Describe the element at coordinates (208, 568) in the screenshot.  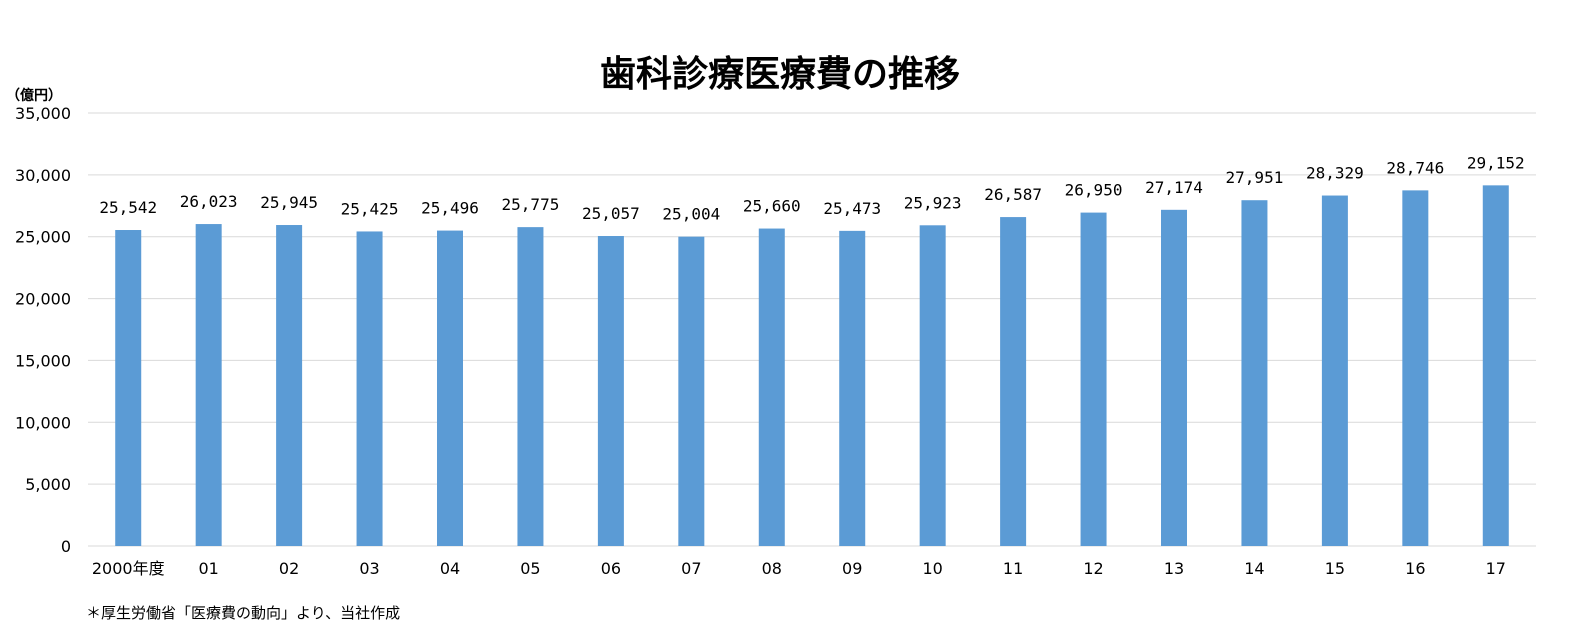
I see `x-tick-label: 01` at that location.